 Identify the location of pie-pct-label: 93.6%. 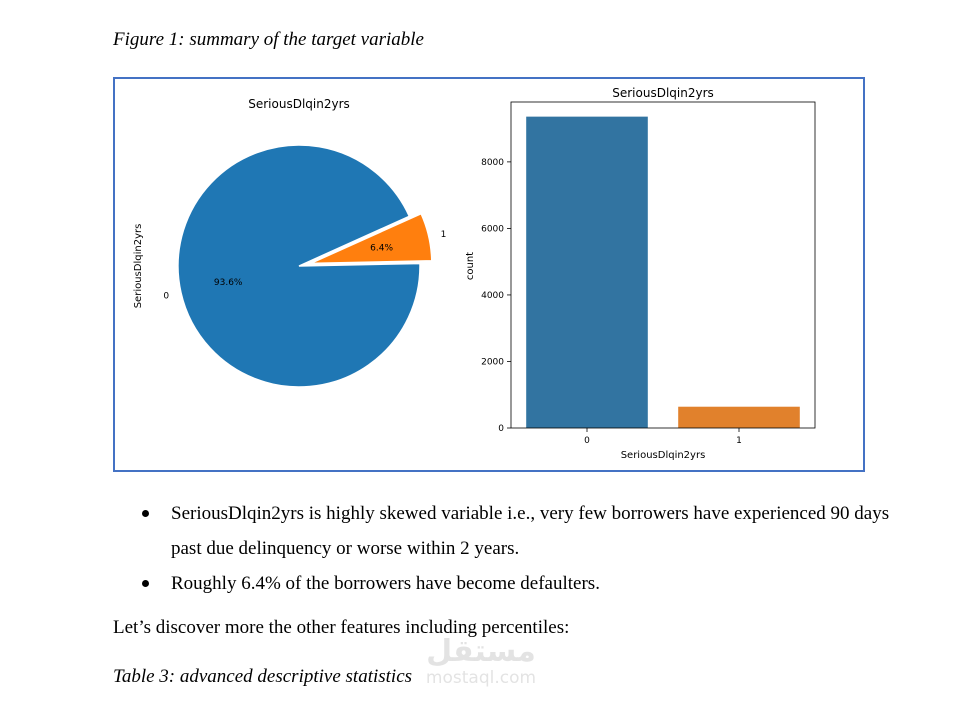
(228, 283).